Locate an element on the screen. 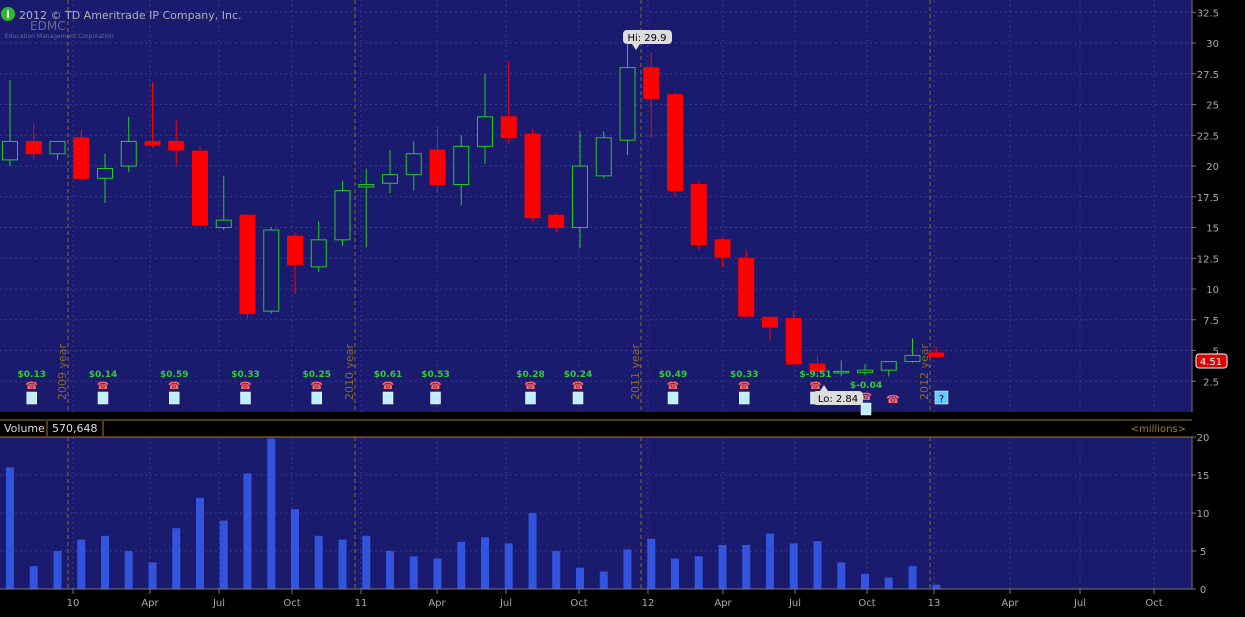 The image size is (1245, 617). price-tick-label: 15 is located at coordinates (1212, 229).